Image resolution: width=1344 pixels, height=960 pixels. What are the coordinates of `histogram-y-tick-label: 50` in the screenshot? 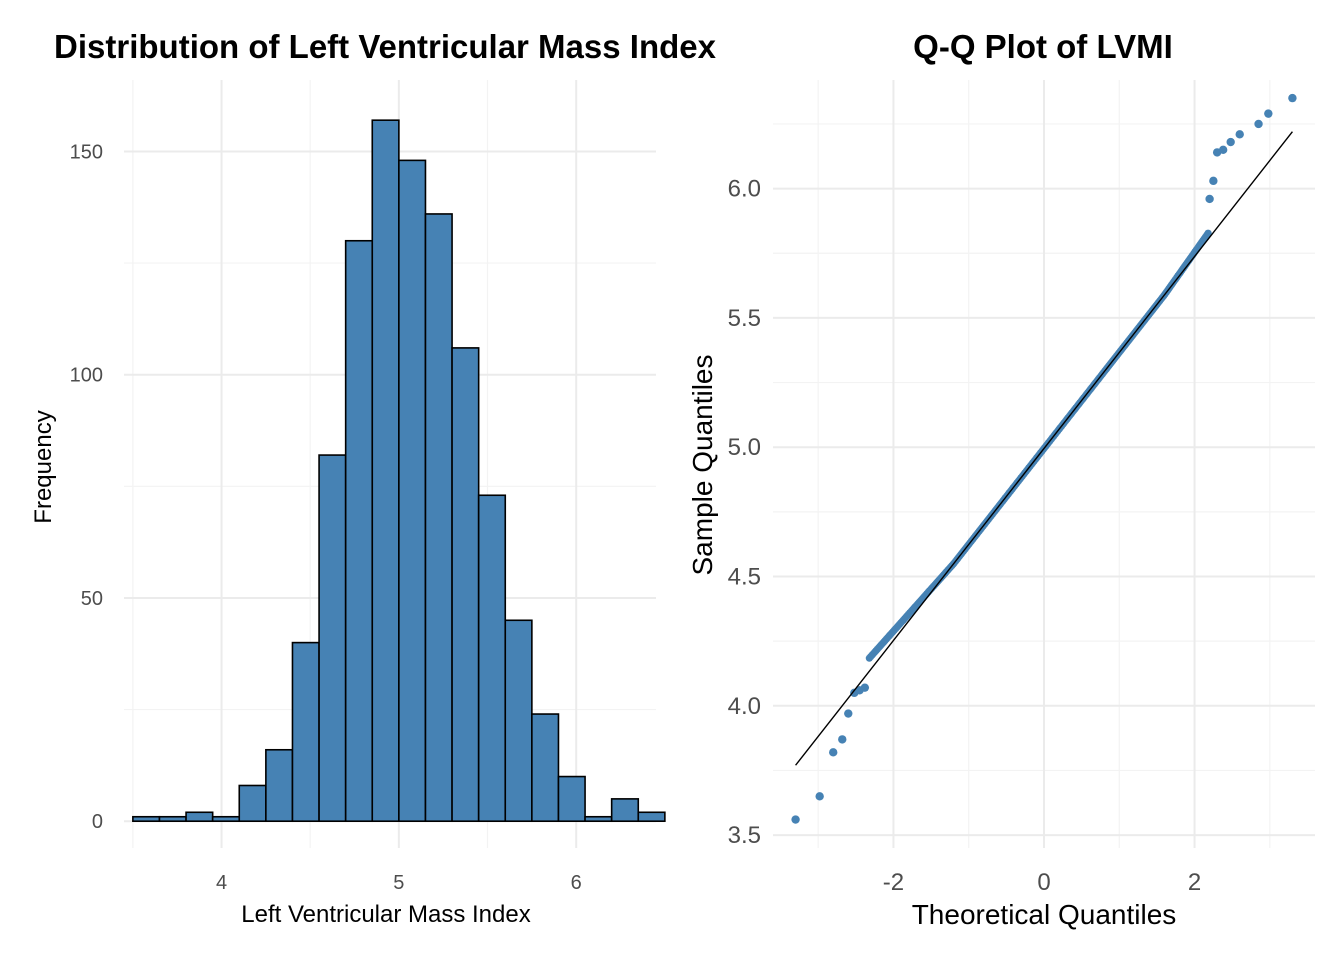 It's located at (92, 599).